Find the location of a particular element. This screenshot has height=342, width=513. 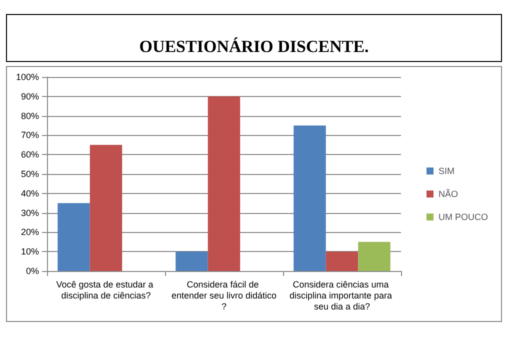

y-tick-label: 0% is located at coordinates (32, 271).